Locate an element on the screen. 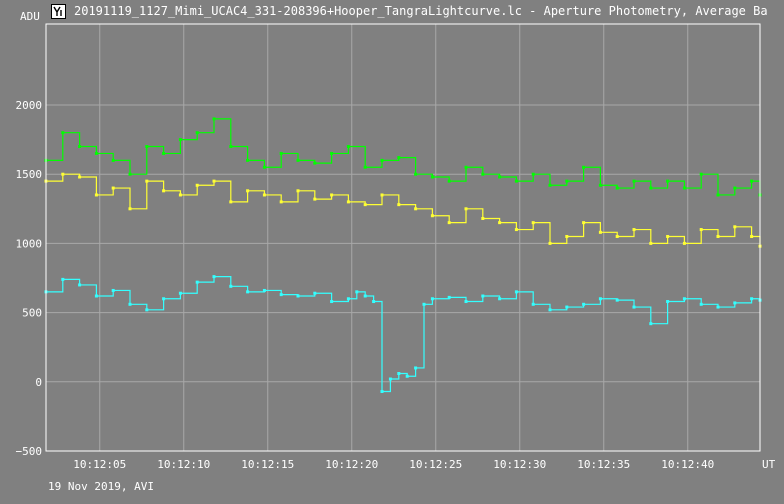  x-tick-label: 10:12:30 is located at coordinates (519, 464).